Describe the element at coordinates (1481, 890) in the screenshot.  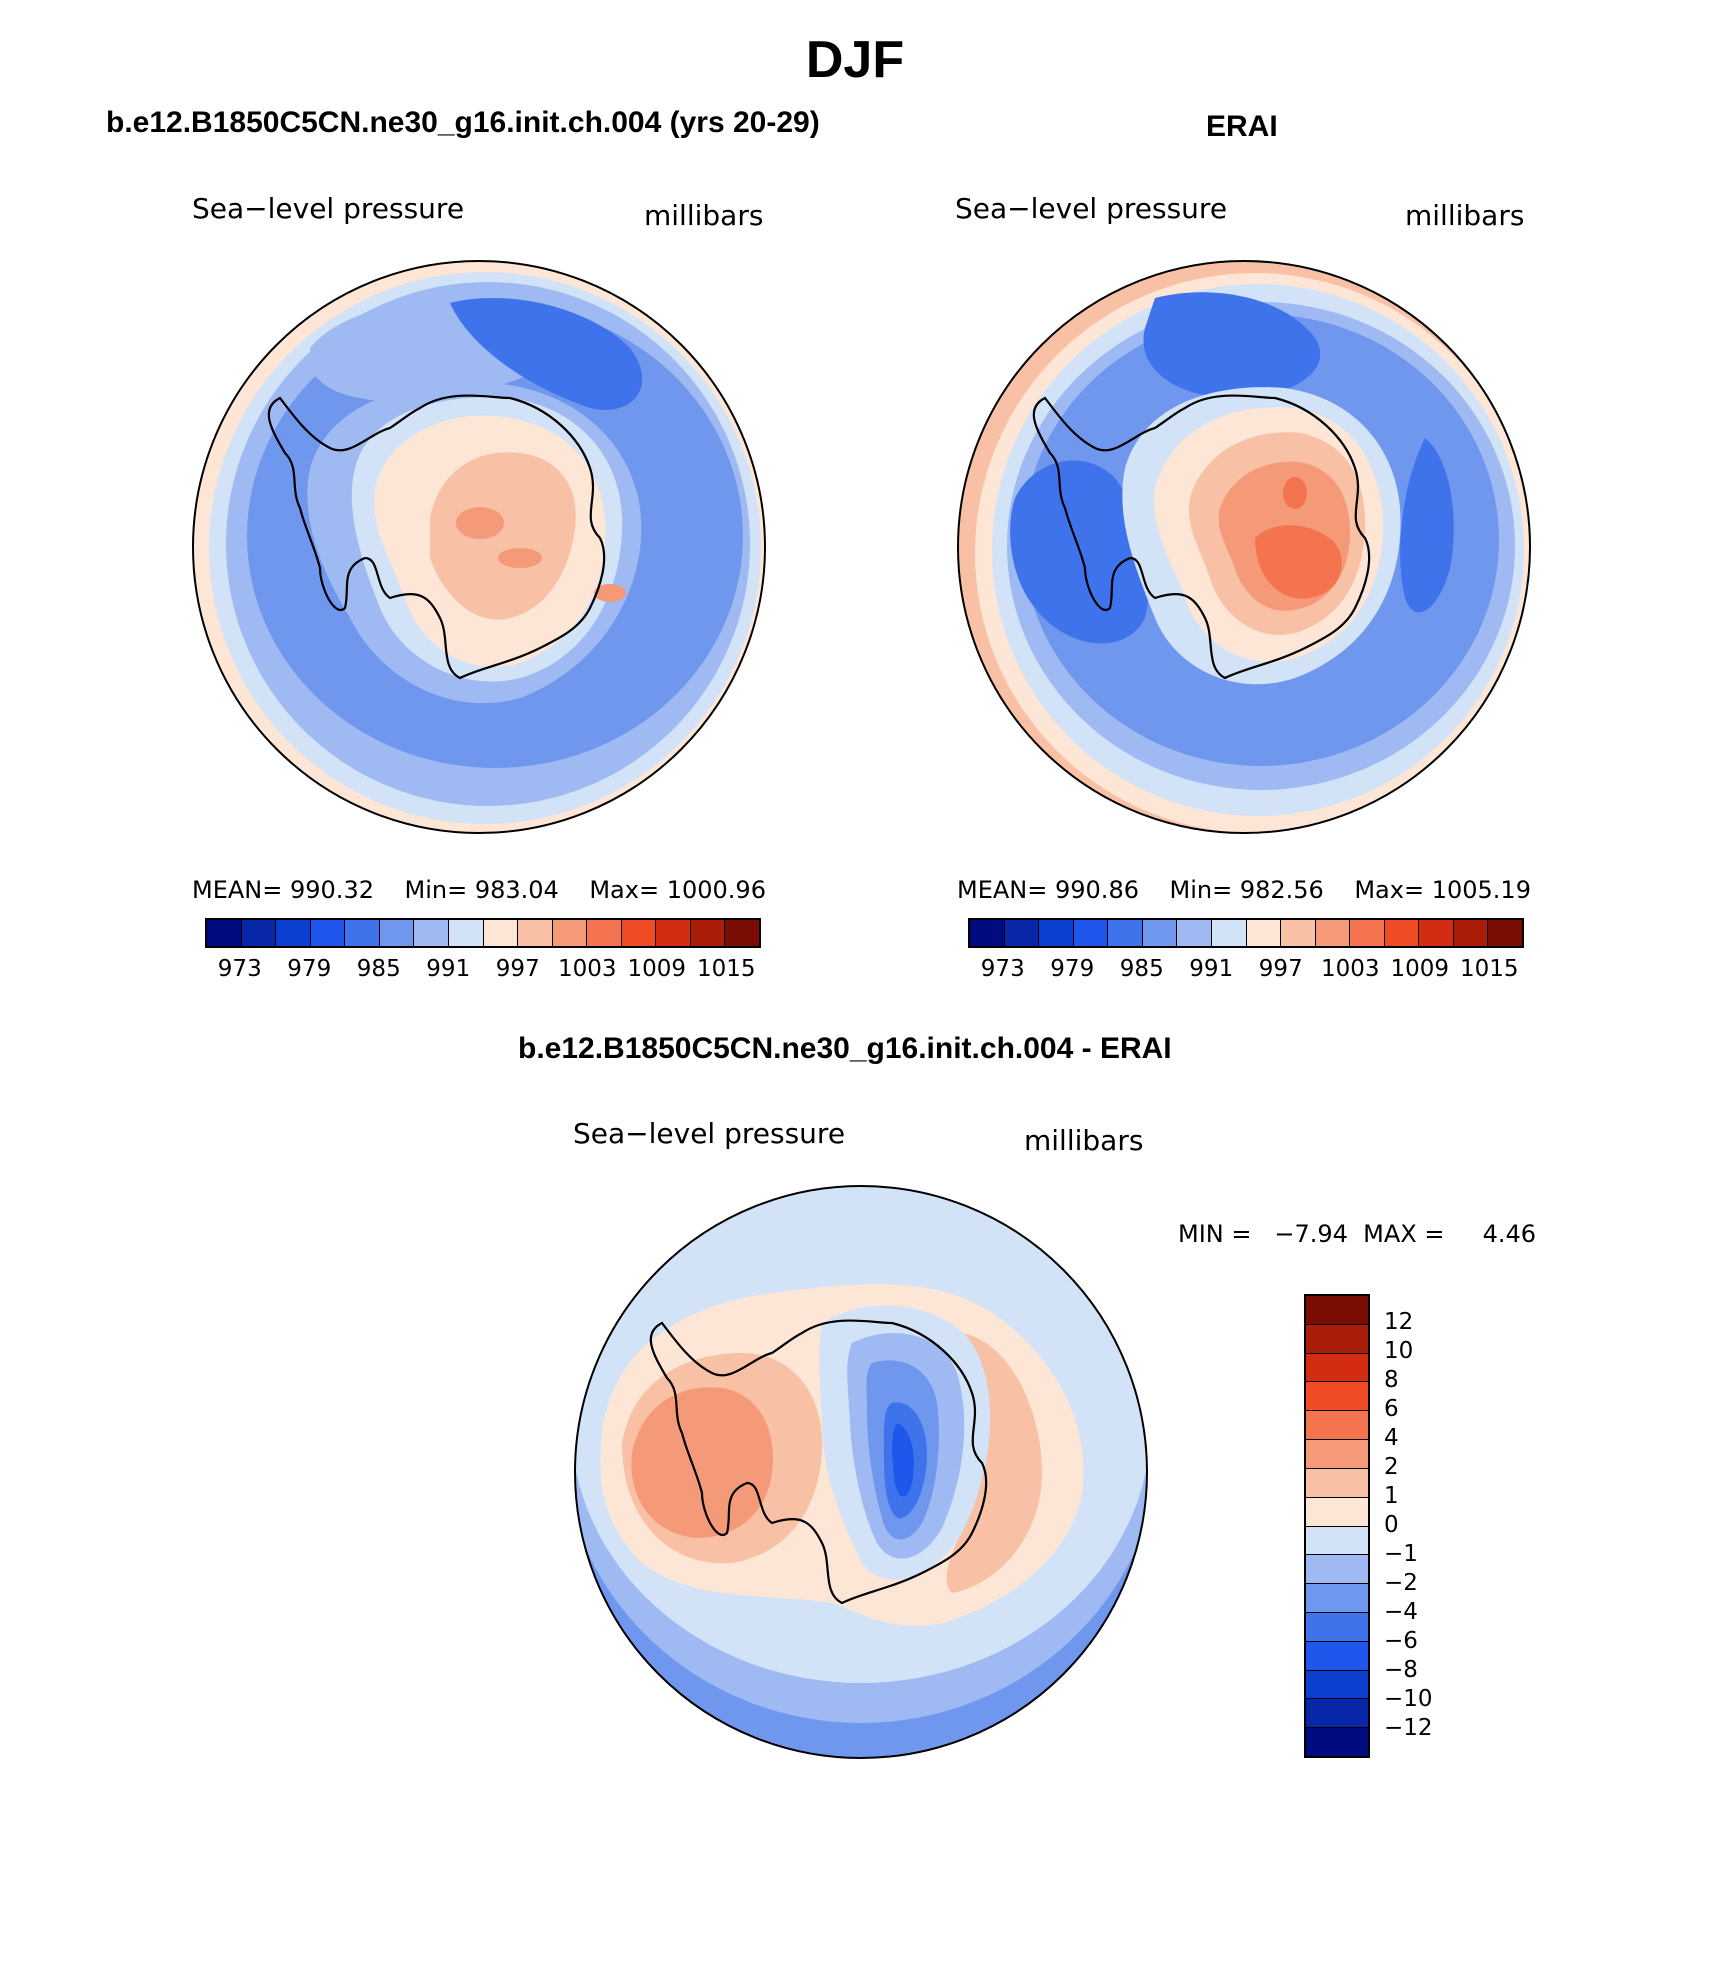
I see `panel-2-max-value: 1005.19` at that location.